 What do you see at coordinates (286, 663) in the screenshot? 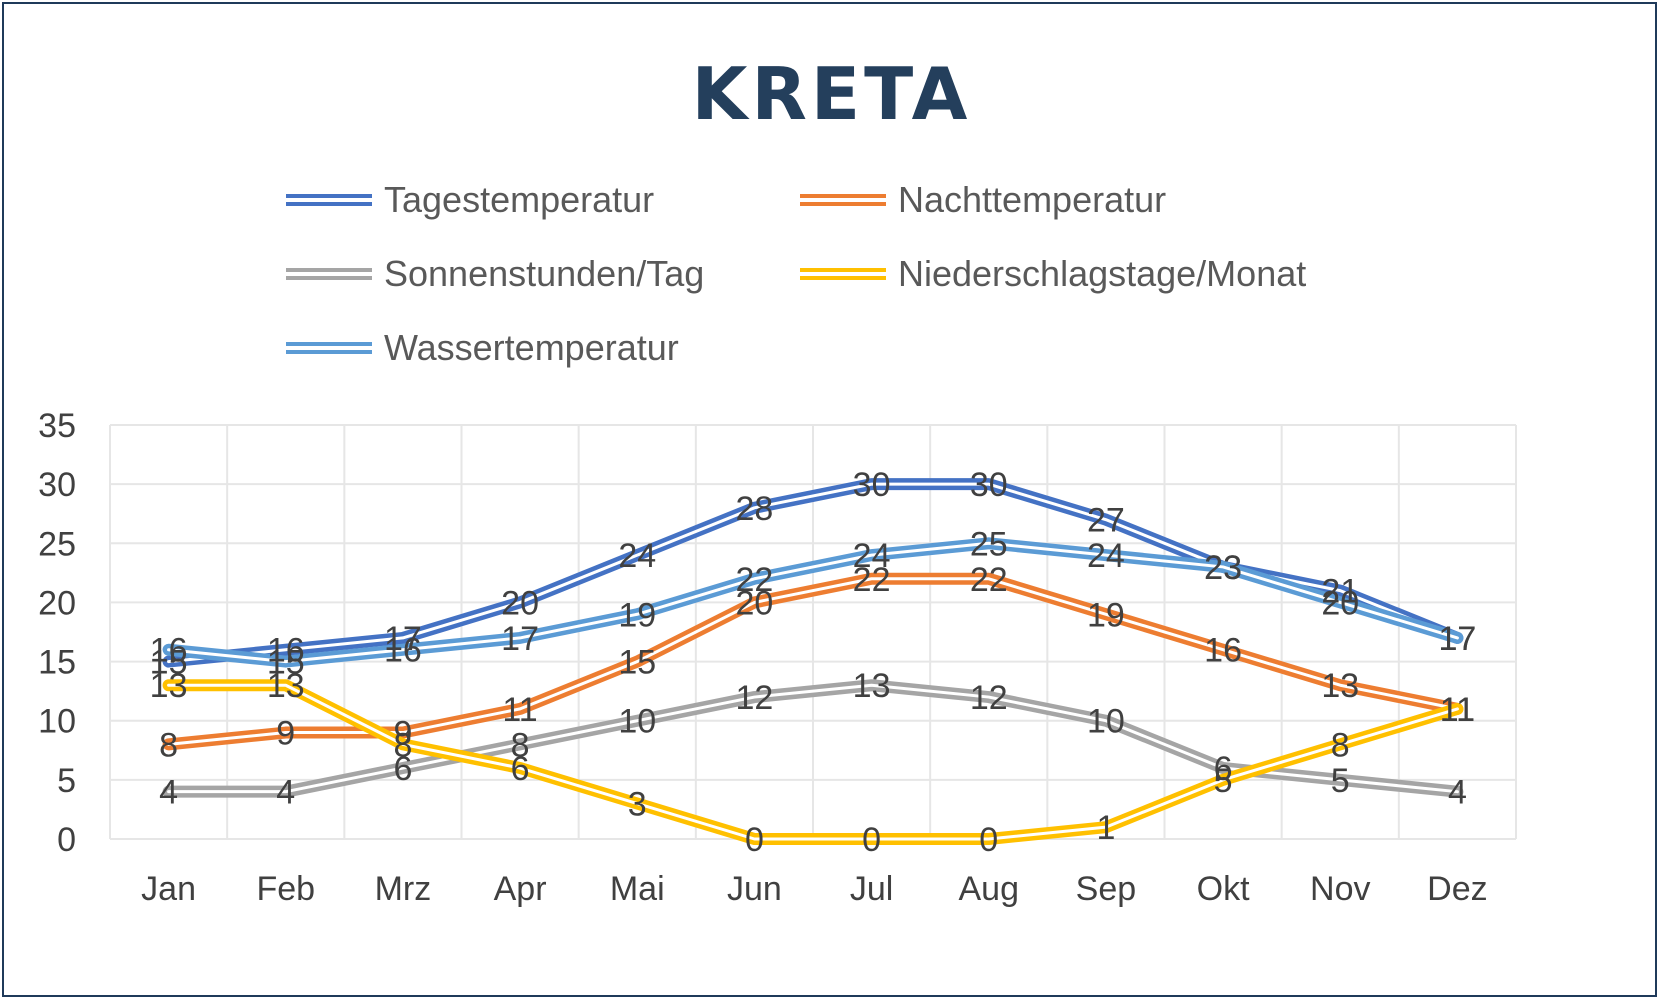
I see `data-label-wassertemperatur-feb: 15` at bounding box center [286, 663].